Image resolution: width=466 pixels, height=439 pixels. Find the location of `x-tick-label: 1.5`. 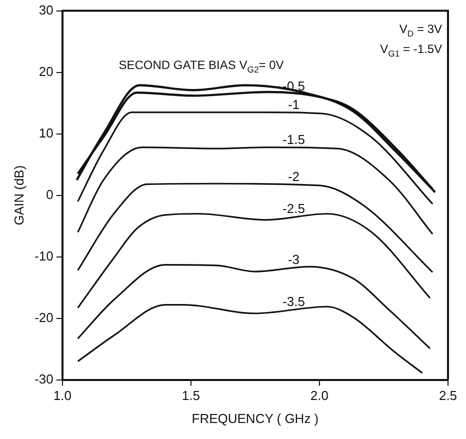

x-tick-label: 1.5 is located at coordinates (191, 396).